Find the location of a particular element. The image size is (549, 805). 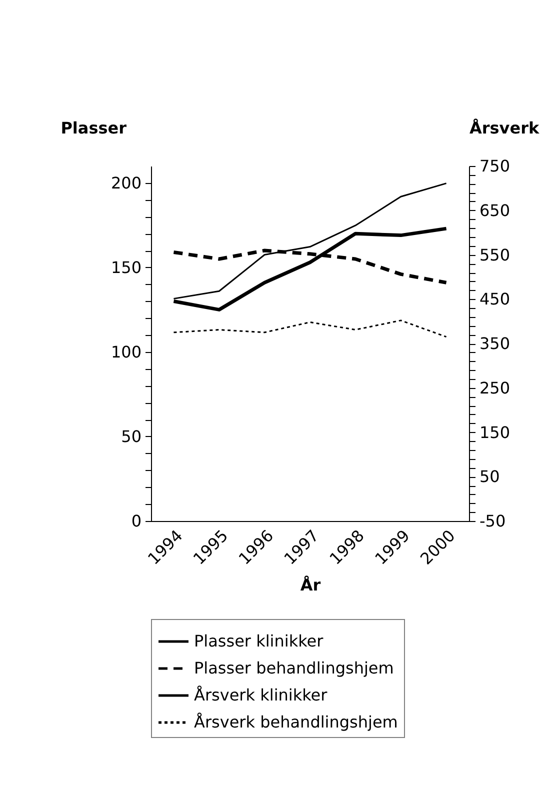

y2-tick-label: 750 is located at coordinates (495, 166).